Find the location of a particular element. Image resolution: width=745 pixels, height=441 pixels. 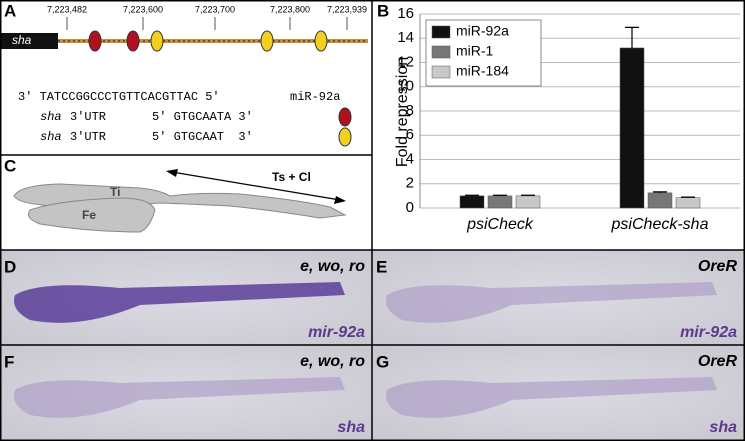

leg-femur is located at coordinates (91, 215).